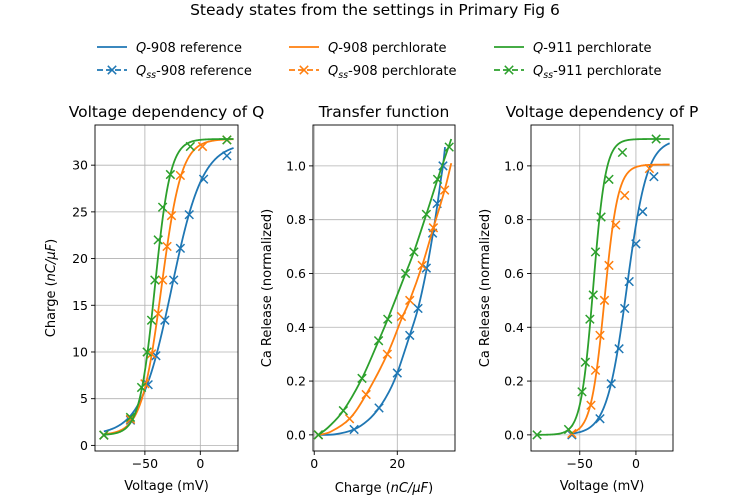 The width and height of the screenshot is (750, 500). I want to click on legend-label: Q-911 perchlorate, so click(592, 48).